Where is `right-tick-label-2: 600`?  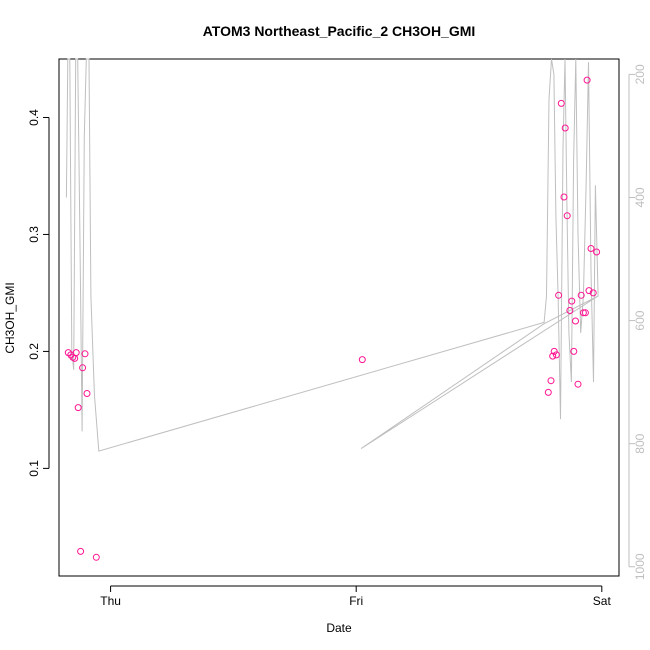
right-tick-label-2: 600 is located at coordinates (640, 320).